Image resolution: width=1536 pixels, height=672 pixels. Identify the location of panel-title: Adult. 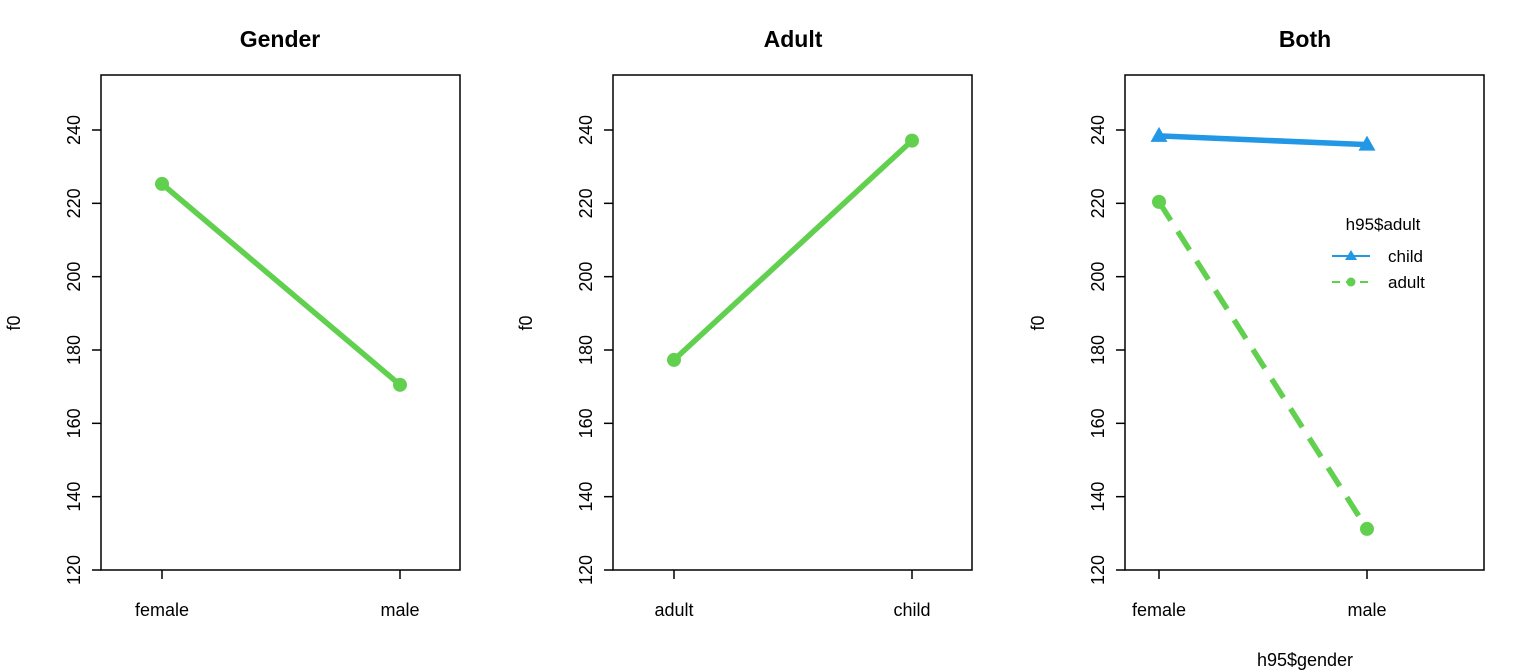
(793, 39).